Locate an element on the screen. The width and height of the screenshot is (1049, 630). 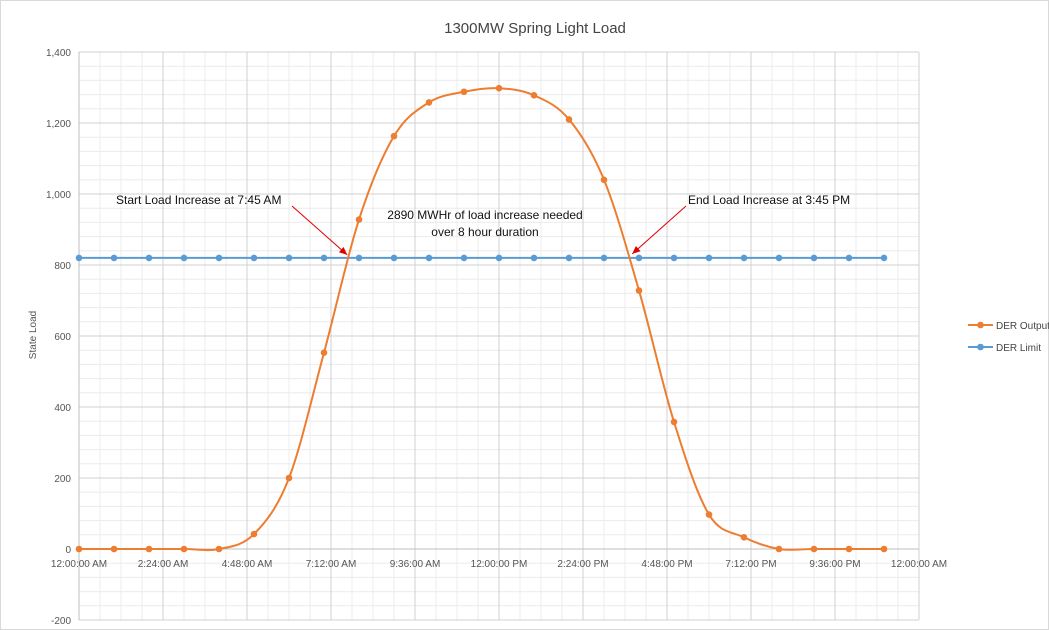
legend-der-limit-label: DER Limit is located at coordinates (1018, 348).